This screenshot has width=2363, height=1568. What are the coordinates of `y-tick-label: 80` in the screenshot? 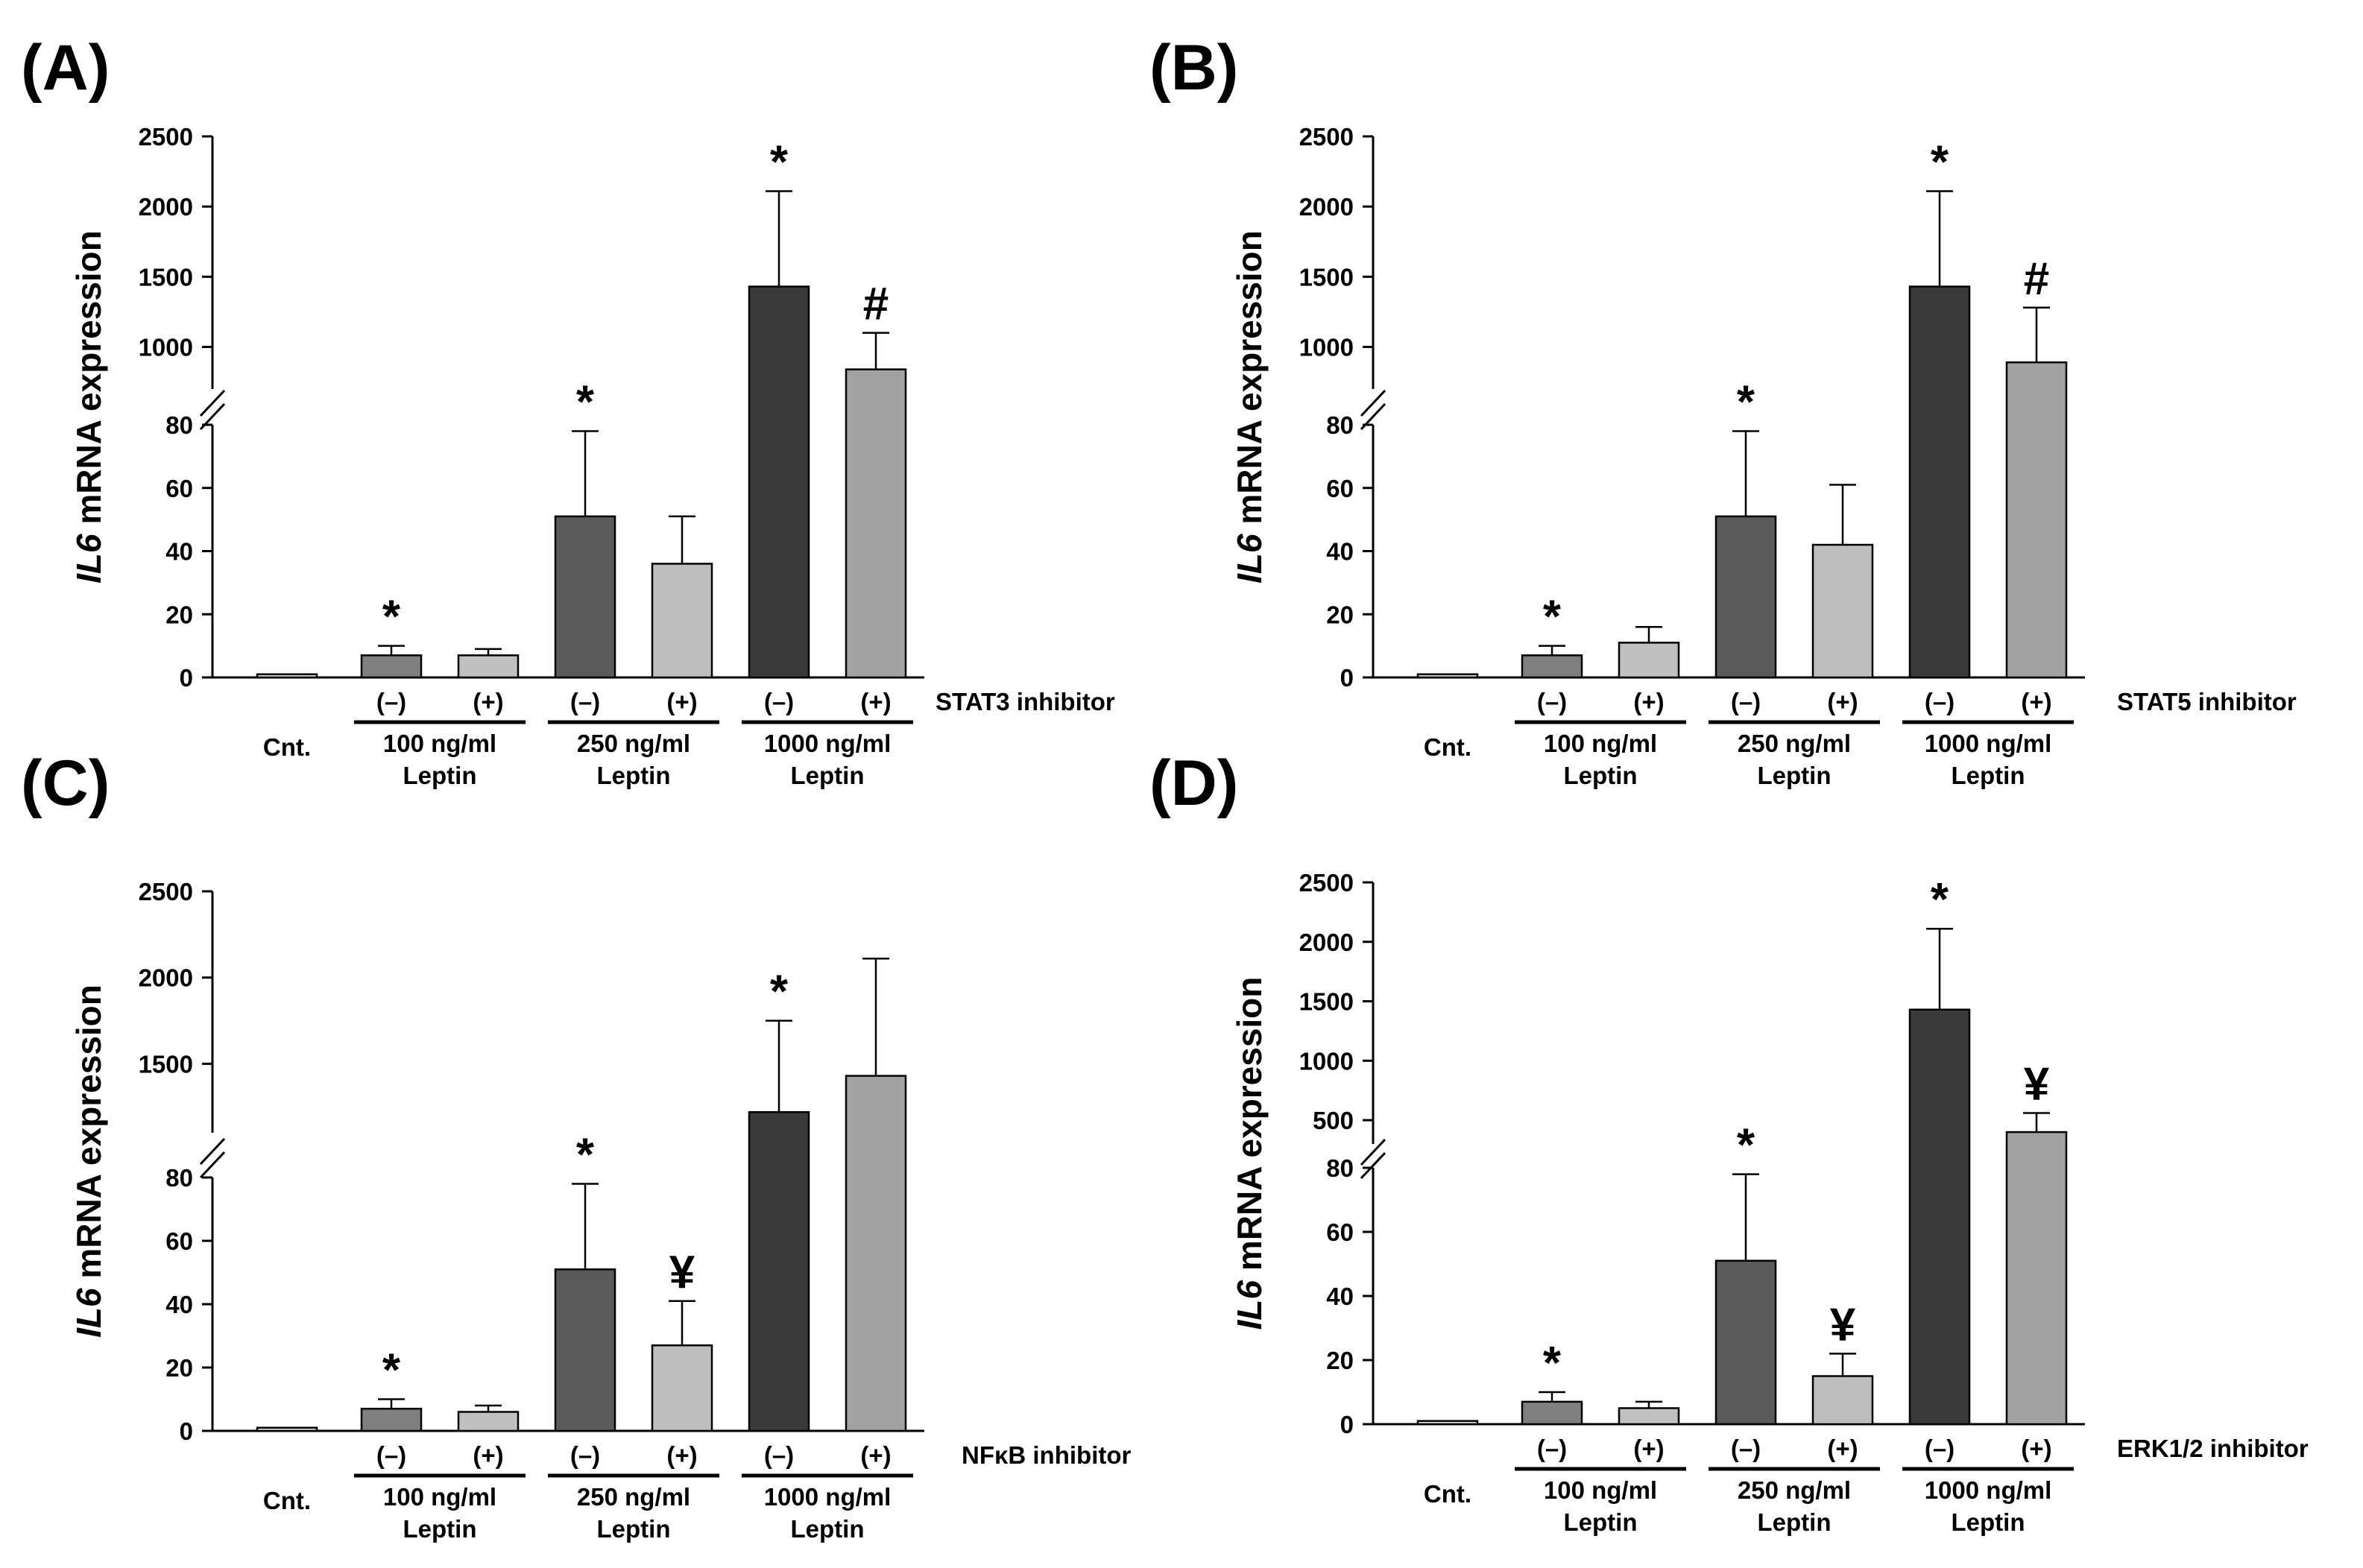 It's located at (179, 1178).